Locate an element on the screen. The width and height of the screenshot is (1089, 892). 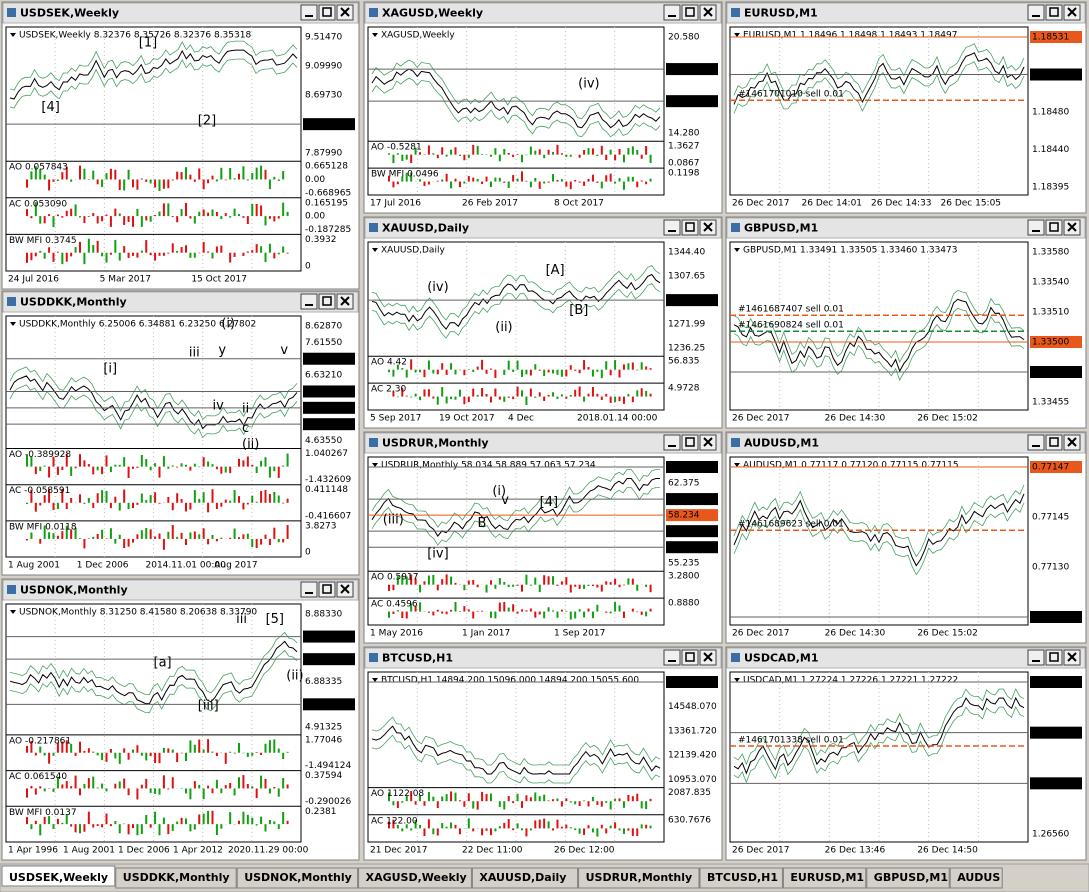
wave-label: [iii] is located at coordinates (208, 706).